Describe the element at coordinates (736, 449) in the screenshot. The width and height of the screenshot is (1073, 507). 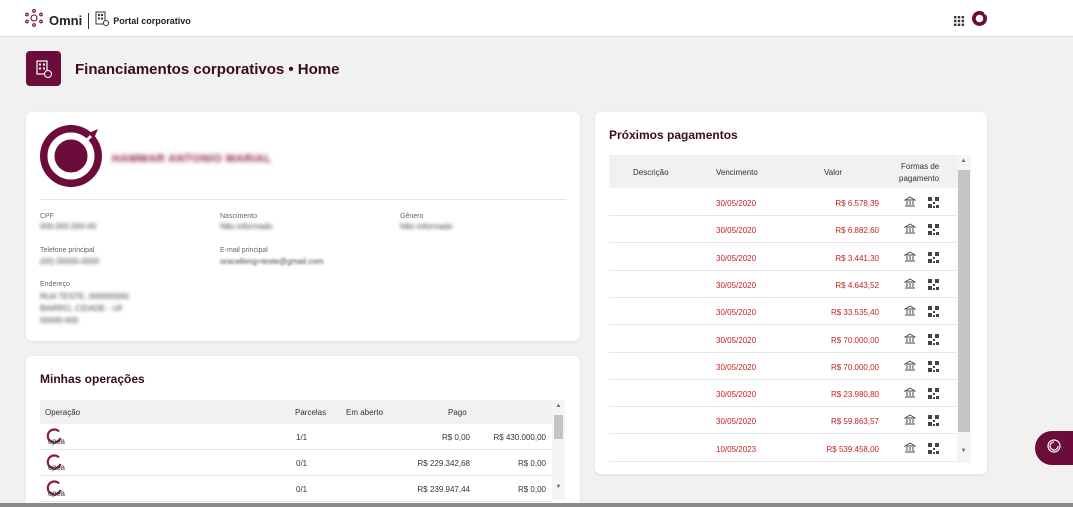
I see `due-date-cell: 10/05/2023` at that location.